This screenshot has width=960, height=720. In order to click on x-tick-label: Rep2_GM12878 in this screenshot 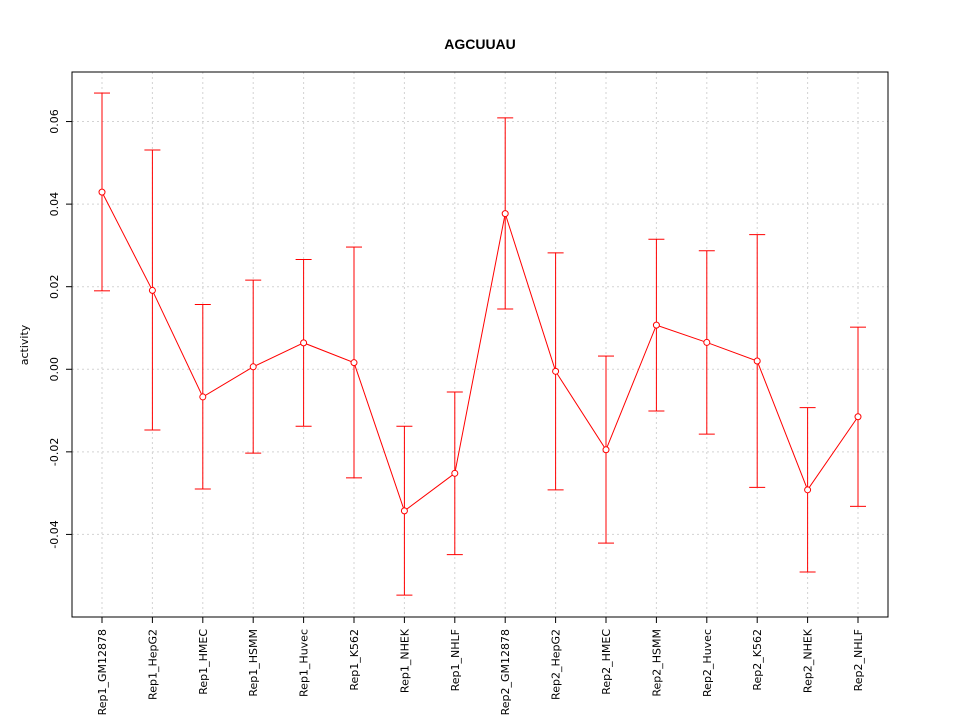, I will do `click(505, 672)`.